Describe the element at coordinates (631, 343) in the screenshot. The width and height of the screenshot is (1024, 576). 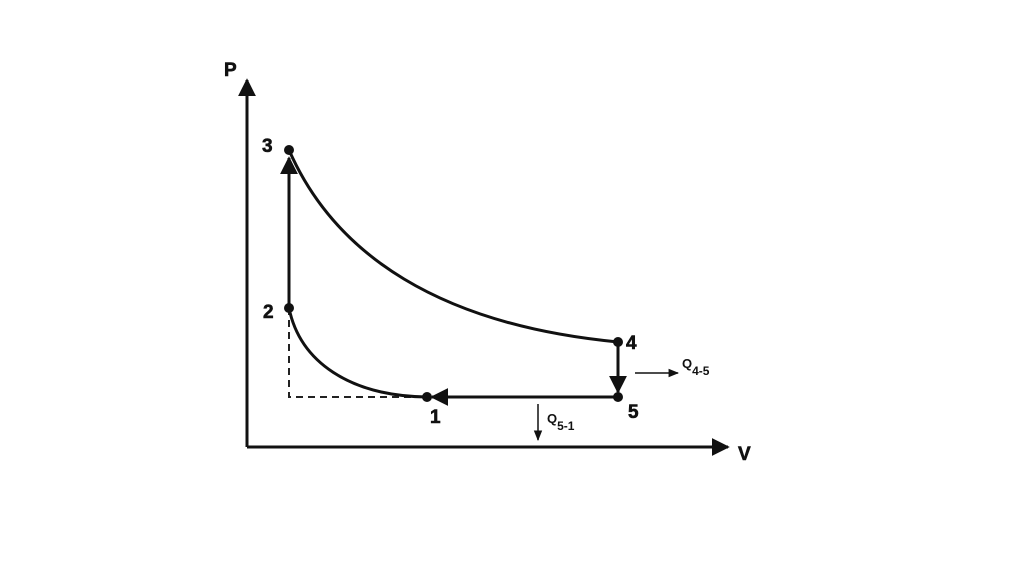
I see `point-label: 4` at that location.